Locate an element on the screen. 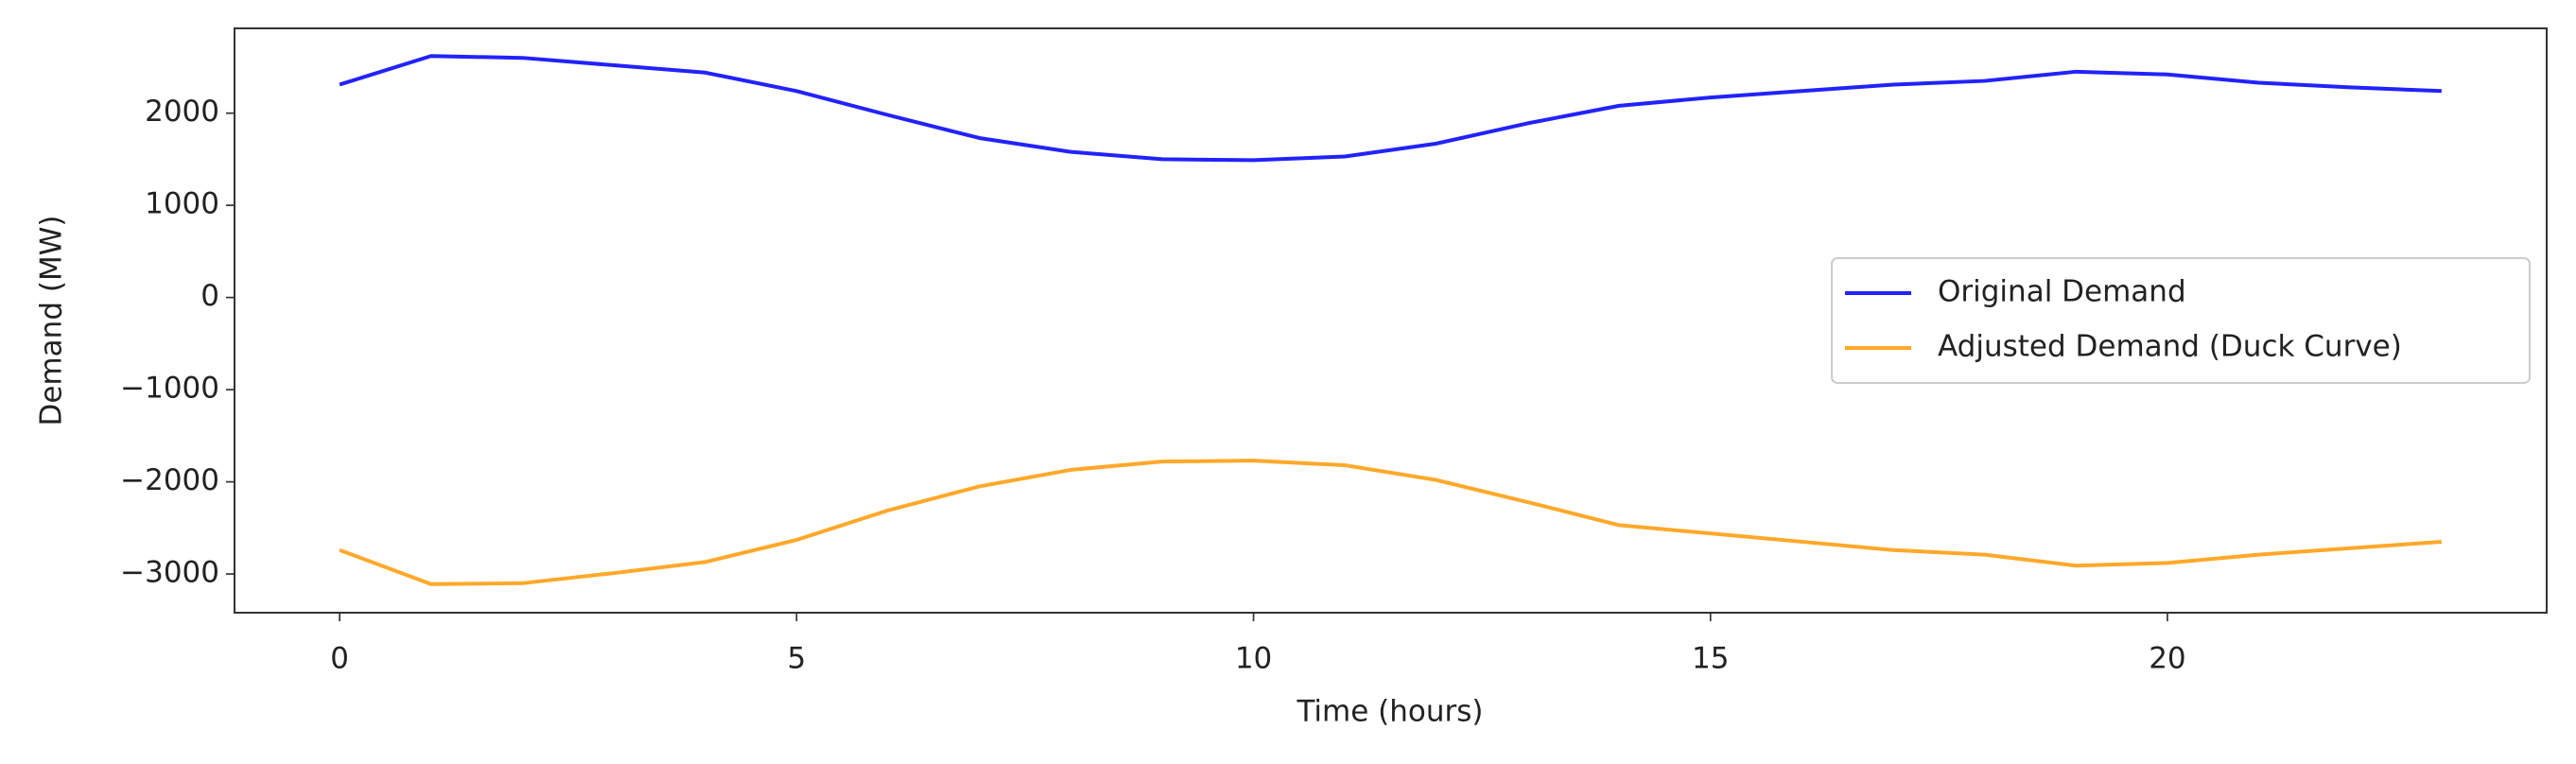 The image size is (2576, 764). y-axis-label: Demand (MW) is located at coordinates (52, 321).